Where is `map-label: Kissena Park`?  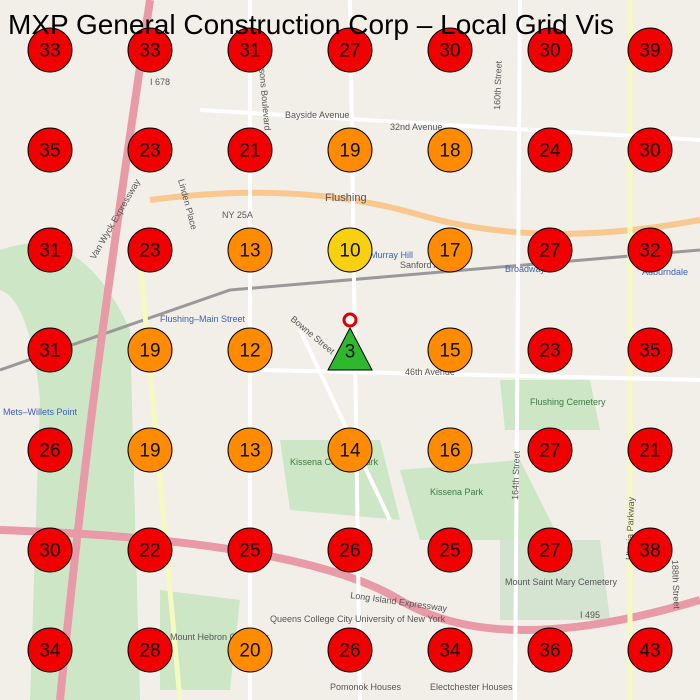
map-label: Kissena Park is located at coordinates (457, 492).